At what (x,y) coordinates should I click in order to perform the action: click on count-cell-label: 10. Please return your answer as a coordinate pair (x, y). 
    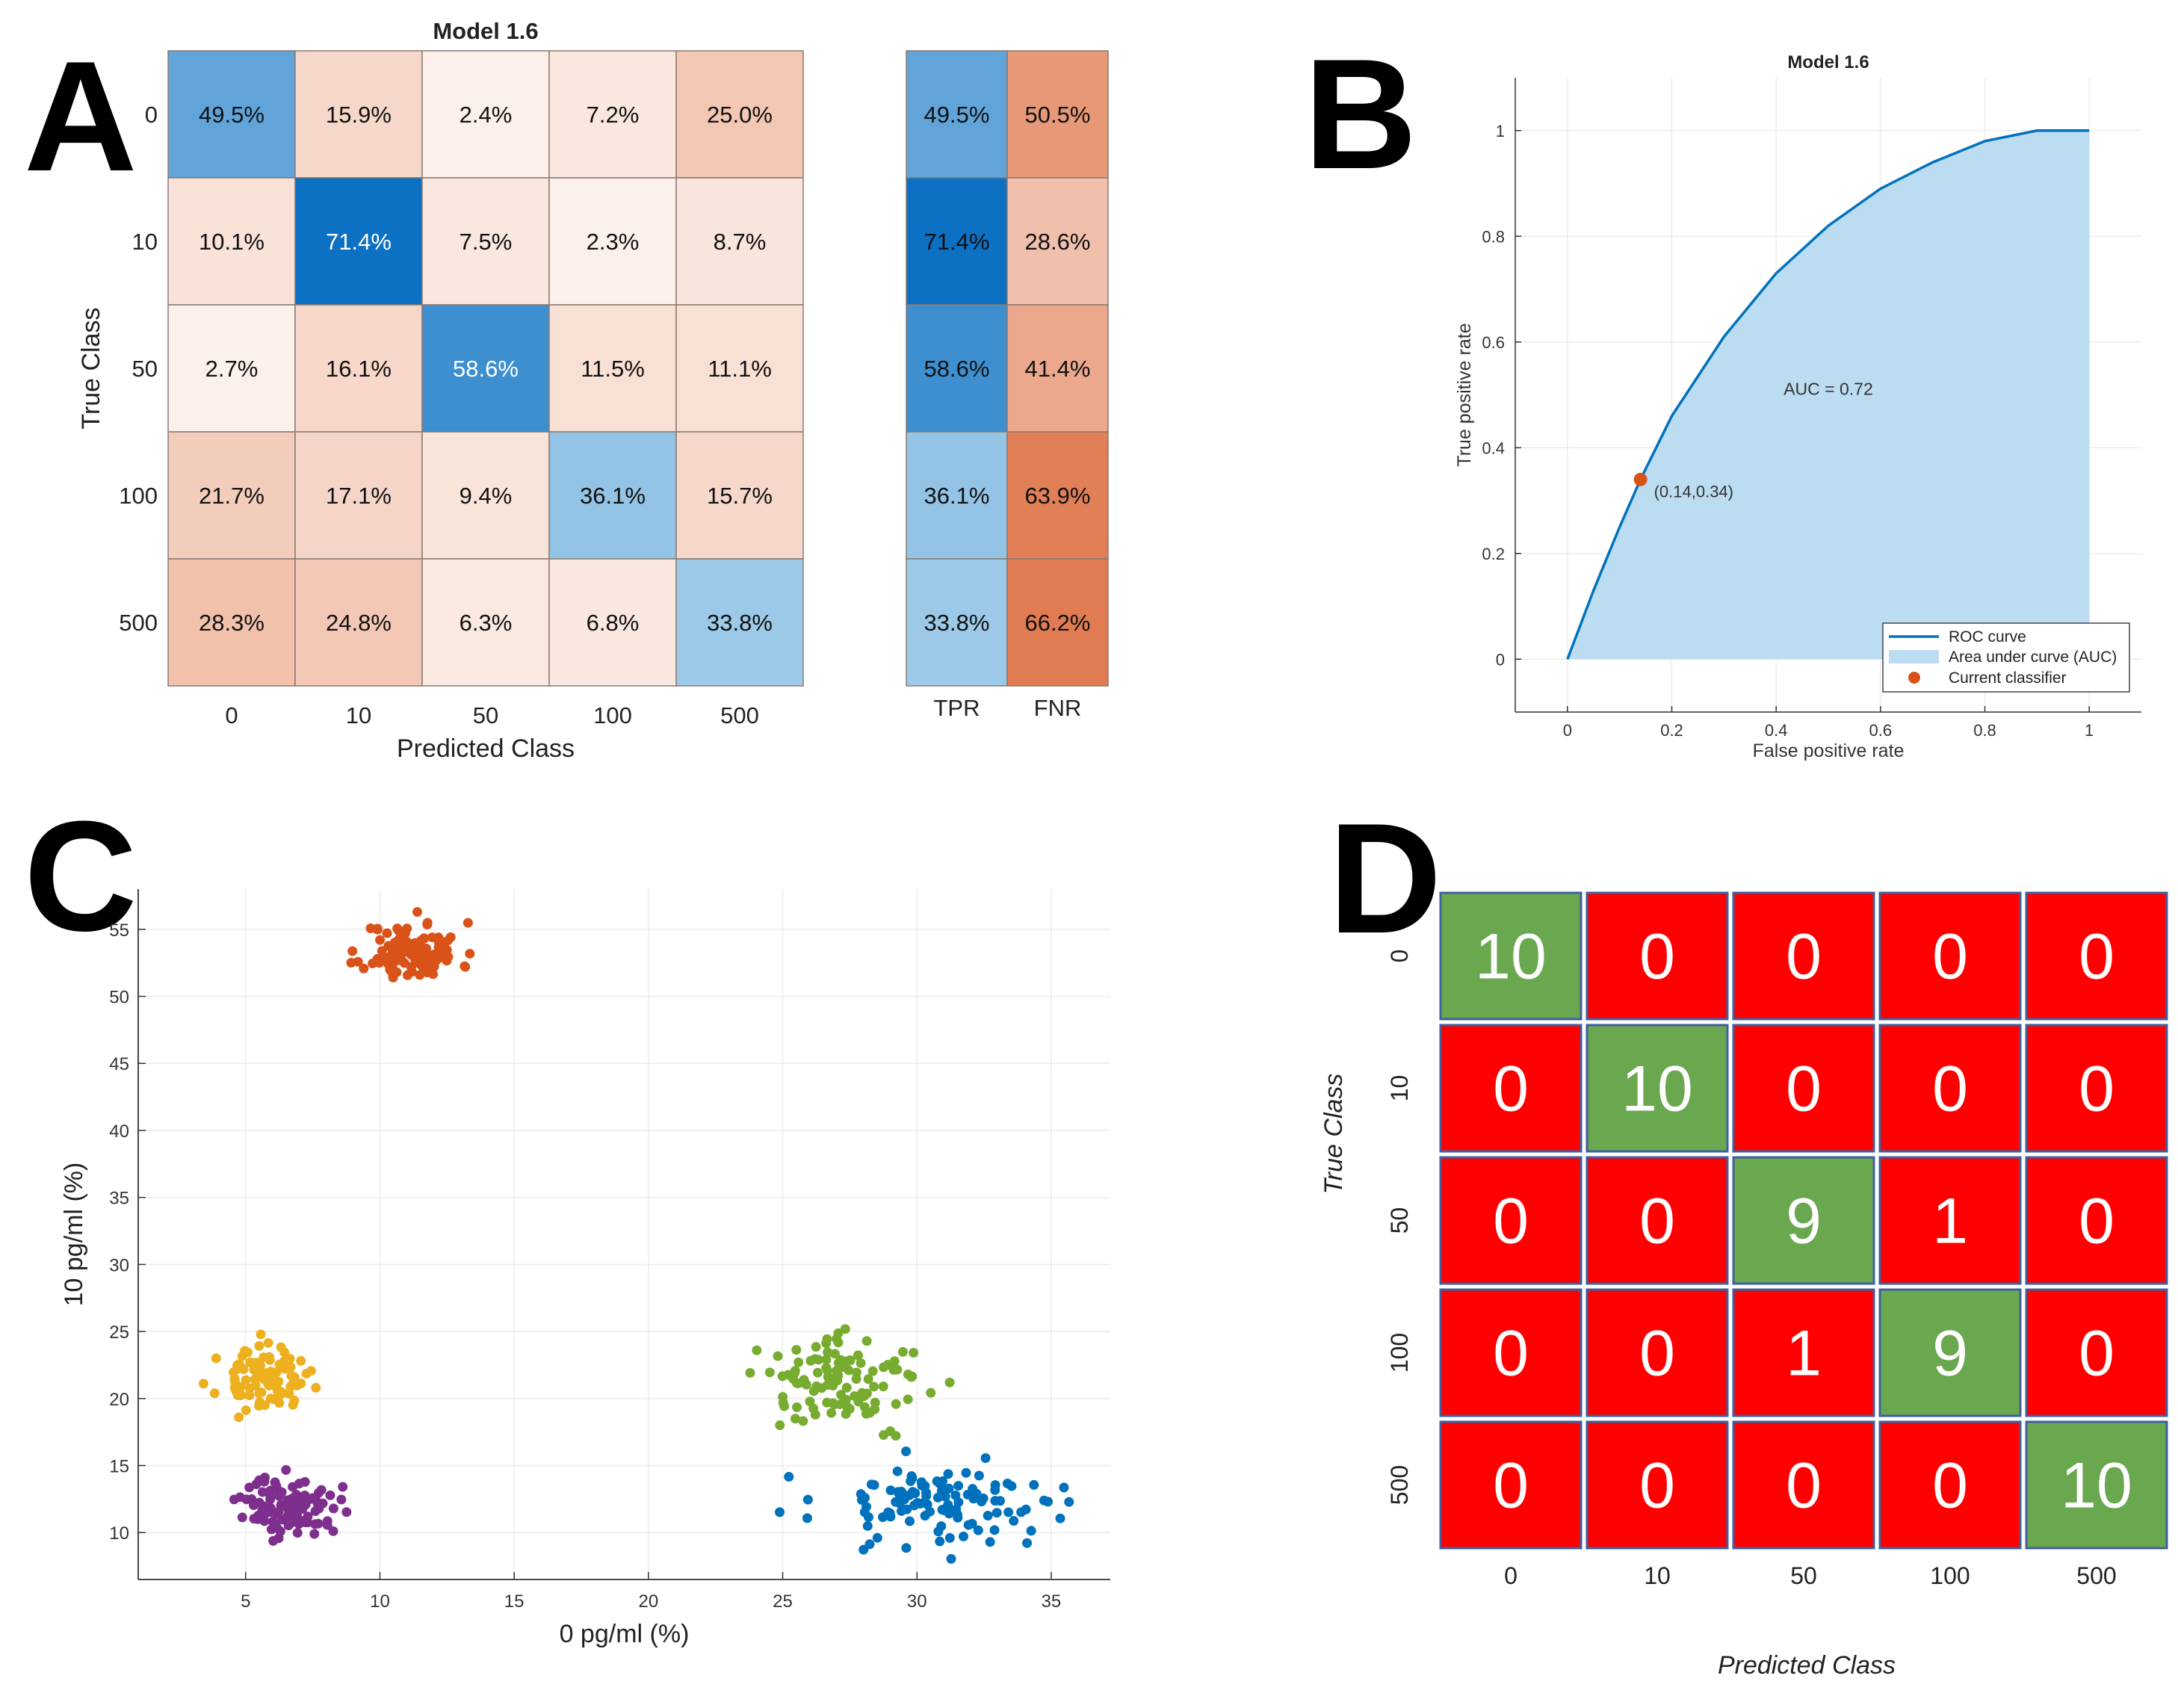
    Looking at the image, I should click on (1657, 1089).